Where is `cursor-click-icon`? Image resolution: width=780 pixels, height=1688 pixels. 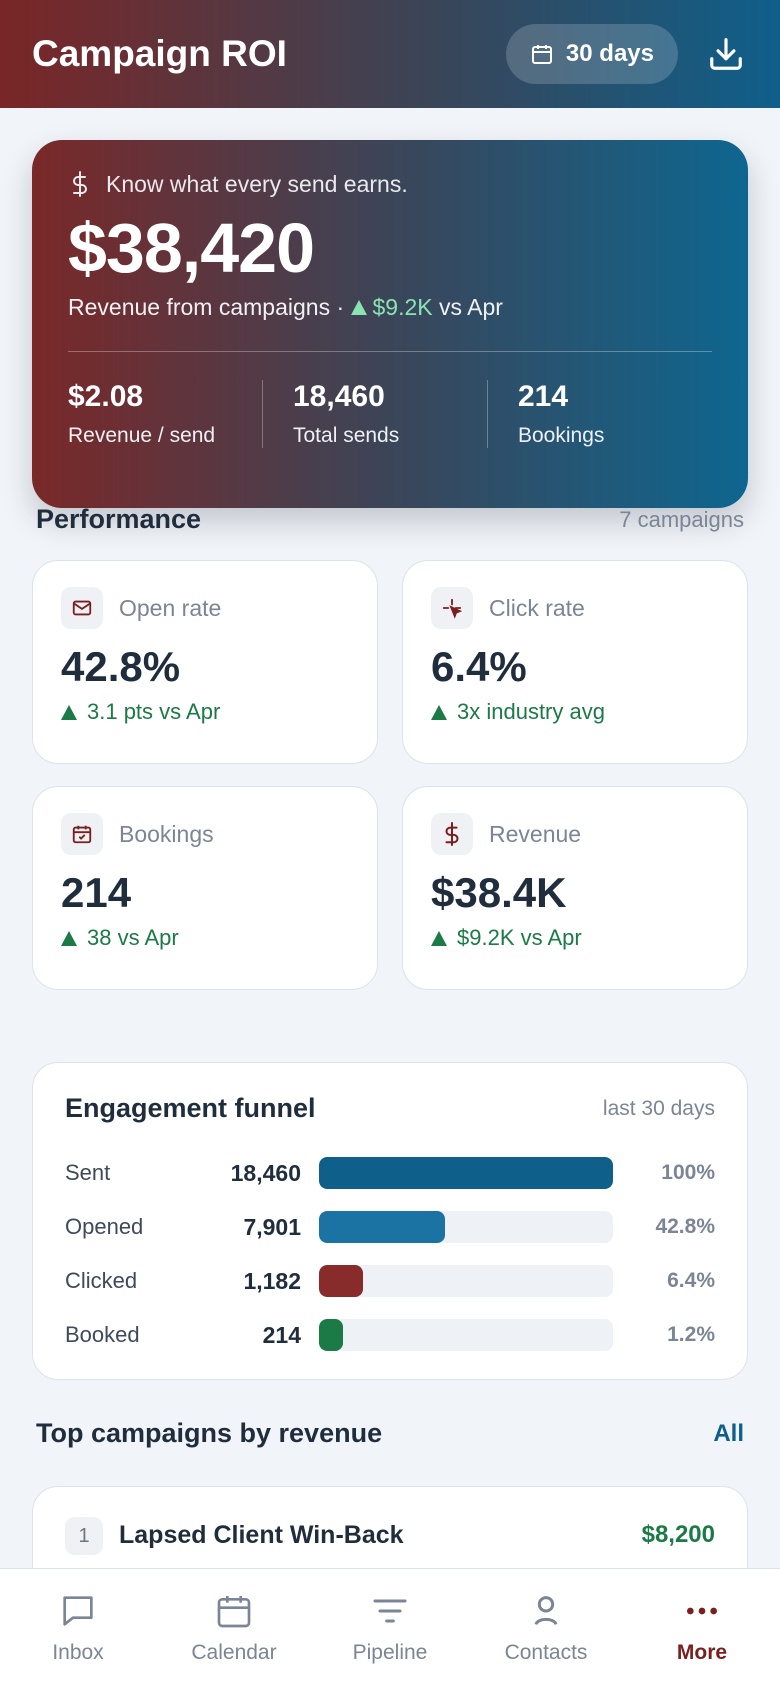
cursor-click-icon is located at coordinates (452, 608).